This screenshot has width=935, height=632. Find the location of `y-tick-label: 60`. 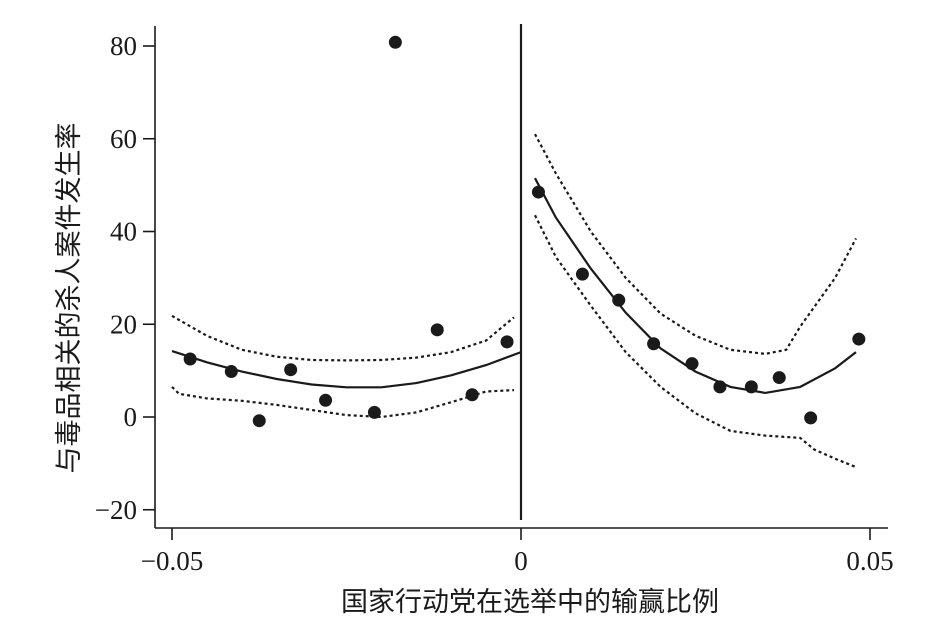

y-tick-label: 60 is located at coordinates (123, 139).